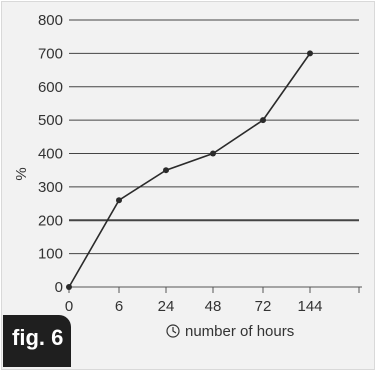 This screenshot has height=373, width=378. I want to click on x-tick-label-144: 144, so click(309, 306).